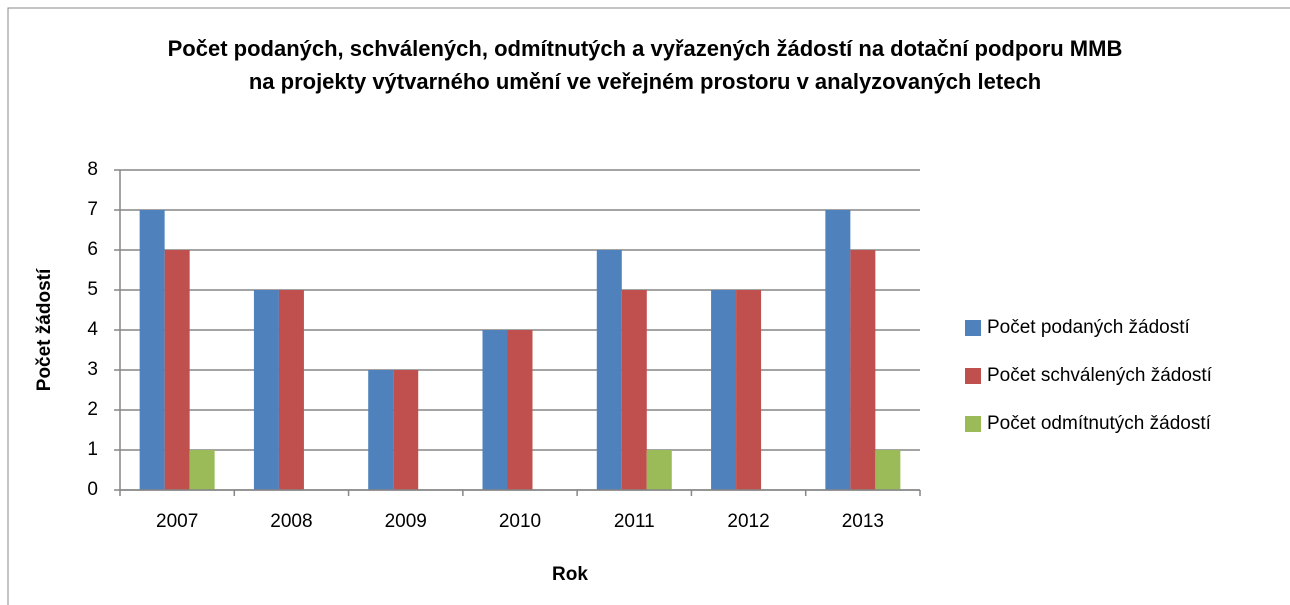  I want to click on legend-label: Počet odmítnutých žádostí, so click(1099, 423).